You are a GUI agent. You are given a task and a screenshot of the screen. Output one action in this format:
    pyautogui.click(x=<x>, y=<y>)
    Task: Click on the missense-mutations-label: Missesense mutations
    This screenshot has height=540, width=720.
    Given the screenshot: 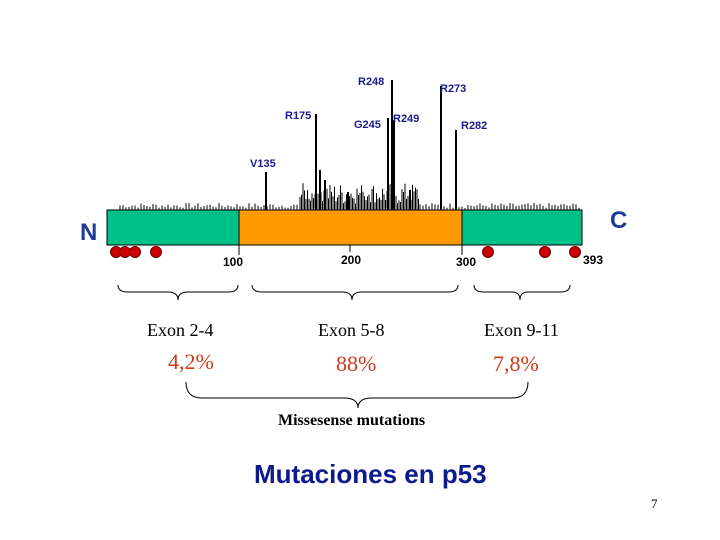 What is the action you would take?
    pyautogui.click(x=352, y=420)
    